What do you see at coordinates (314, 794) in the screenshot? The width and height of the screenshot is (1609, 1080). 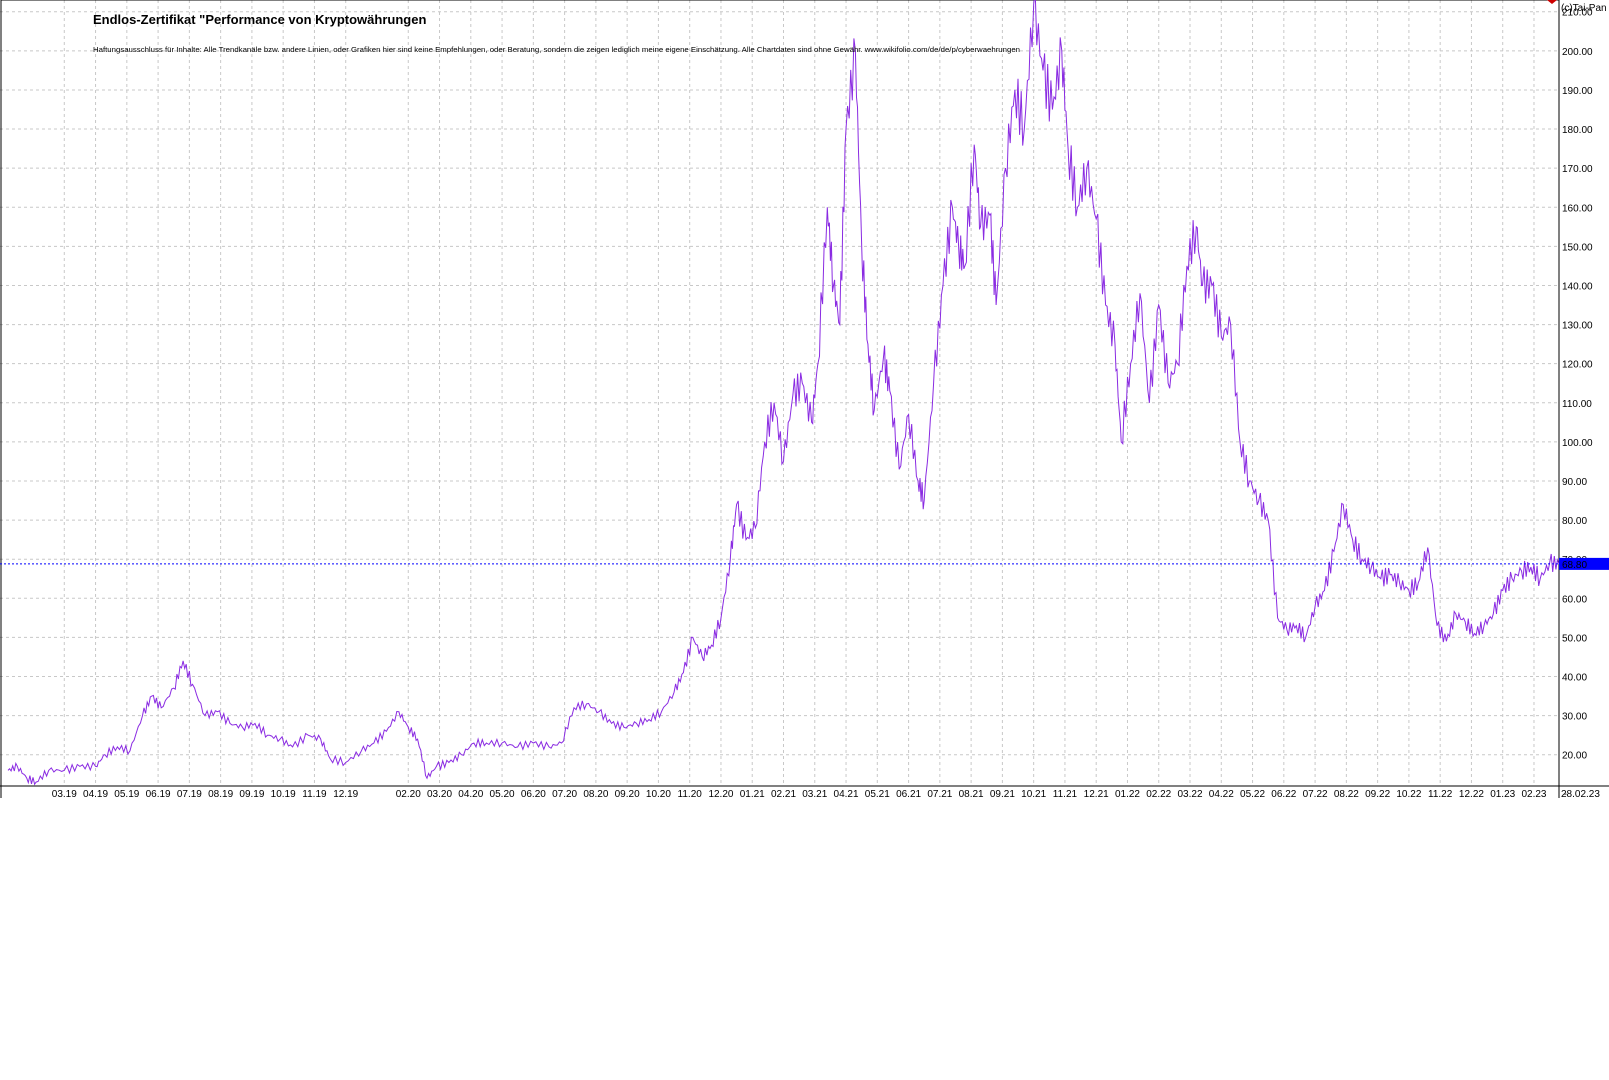 I see `x-tick-label: 11.19` at bounding box center [314, 794].